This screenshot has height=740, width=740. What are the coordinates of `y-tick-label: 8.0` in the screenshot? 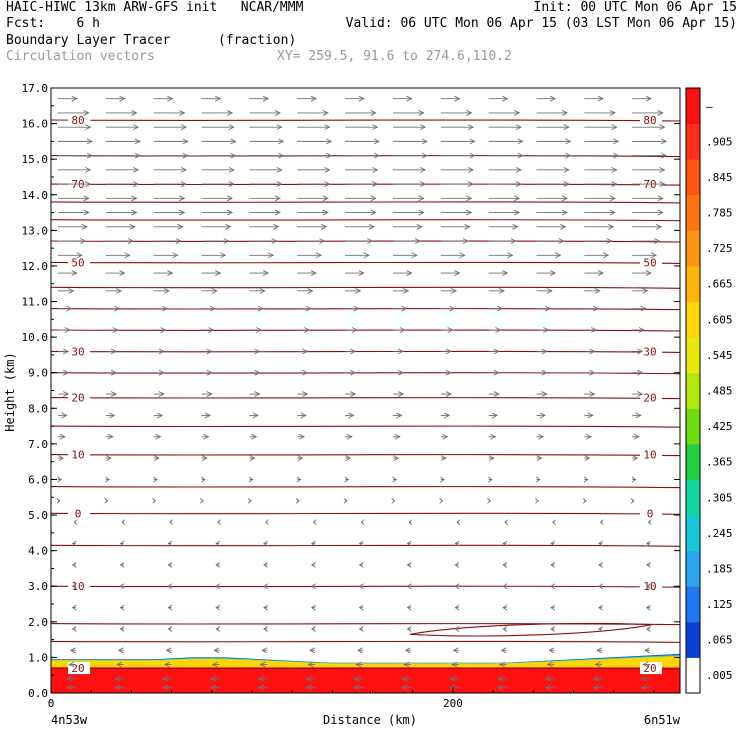 It's located at (38, 408).